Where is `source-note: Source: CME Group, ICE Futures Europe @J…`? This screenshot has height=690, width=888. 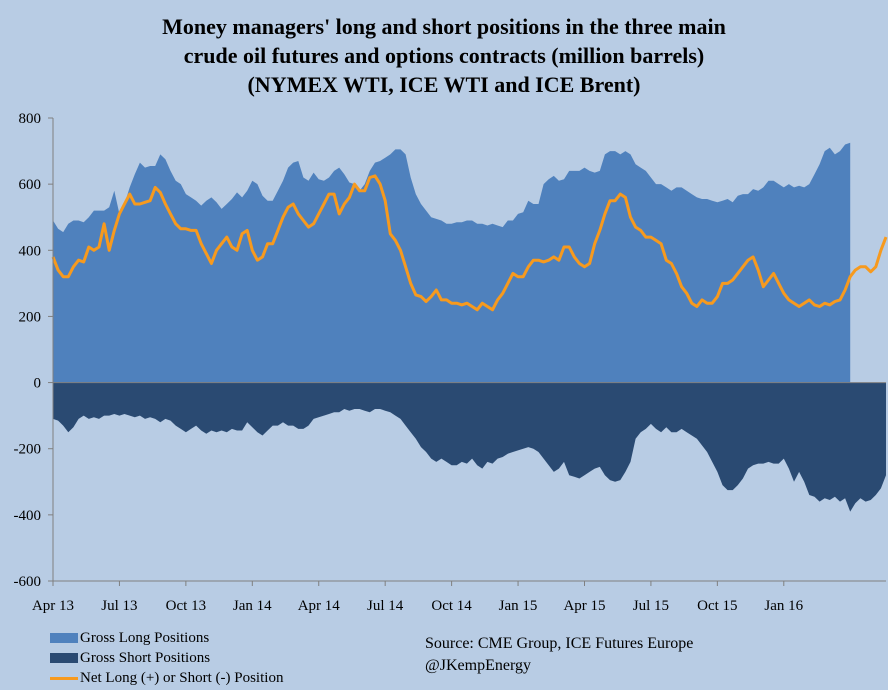 source-note: Source: CME Group, ICE Futures Europe @J… is located at coordinates (559, 655).